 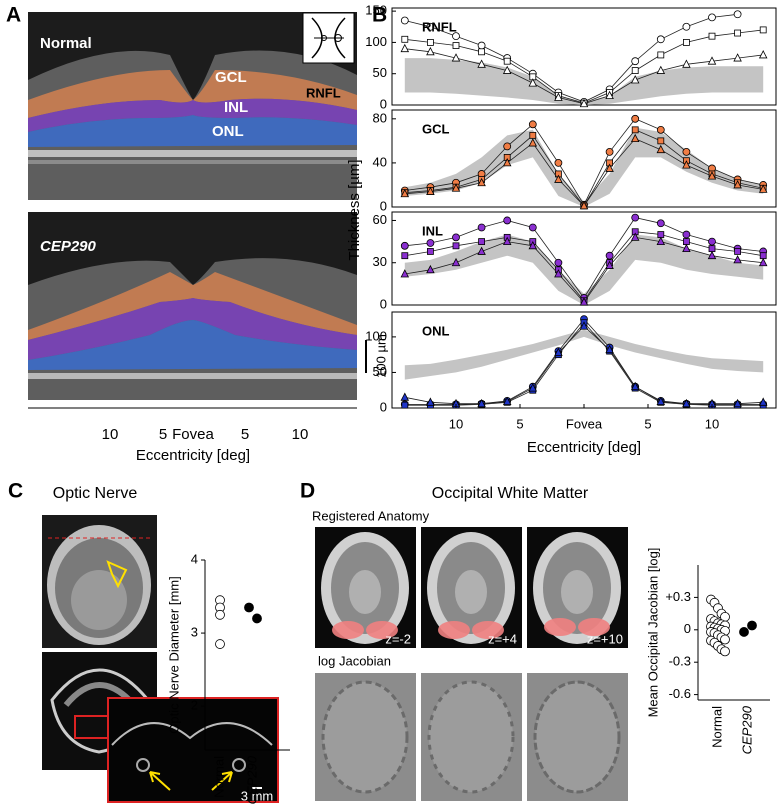 What do you see at coordinates (502, 638) in the screenshot?
I see `slice-label: z=+4` at bounding box center [502, 638].